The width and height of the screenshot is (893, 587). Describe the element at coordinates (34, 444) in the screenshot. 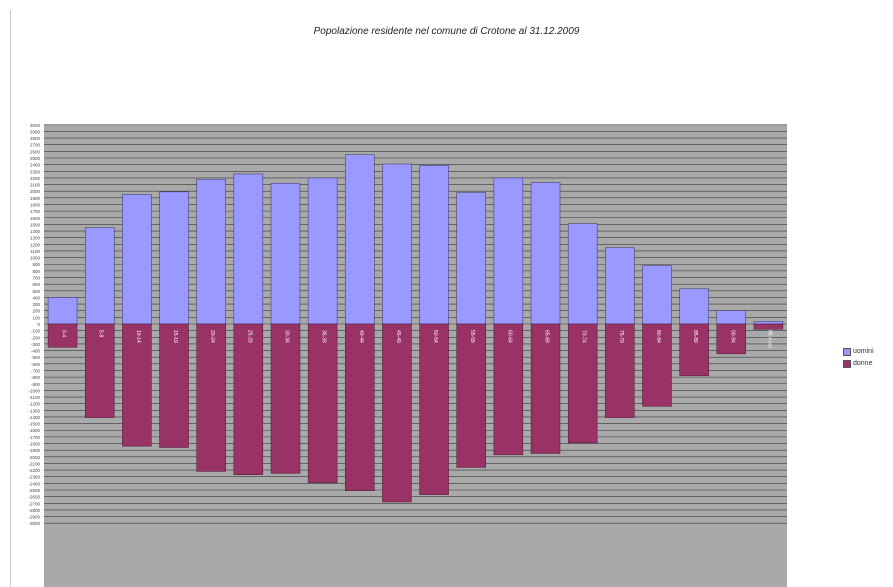

I see `y-tick-label: -1800` at that location.